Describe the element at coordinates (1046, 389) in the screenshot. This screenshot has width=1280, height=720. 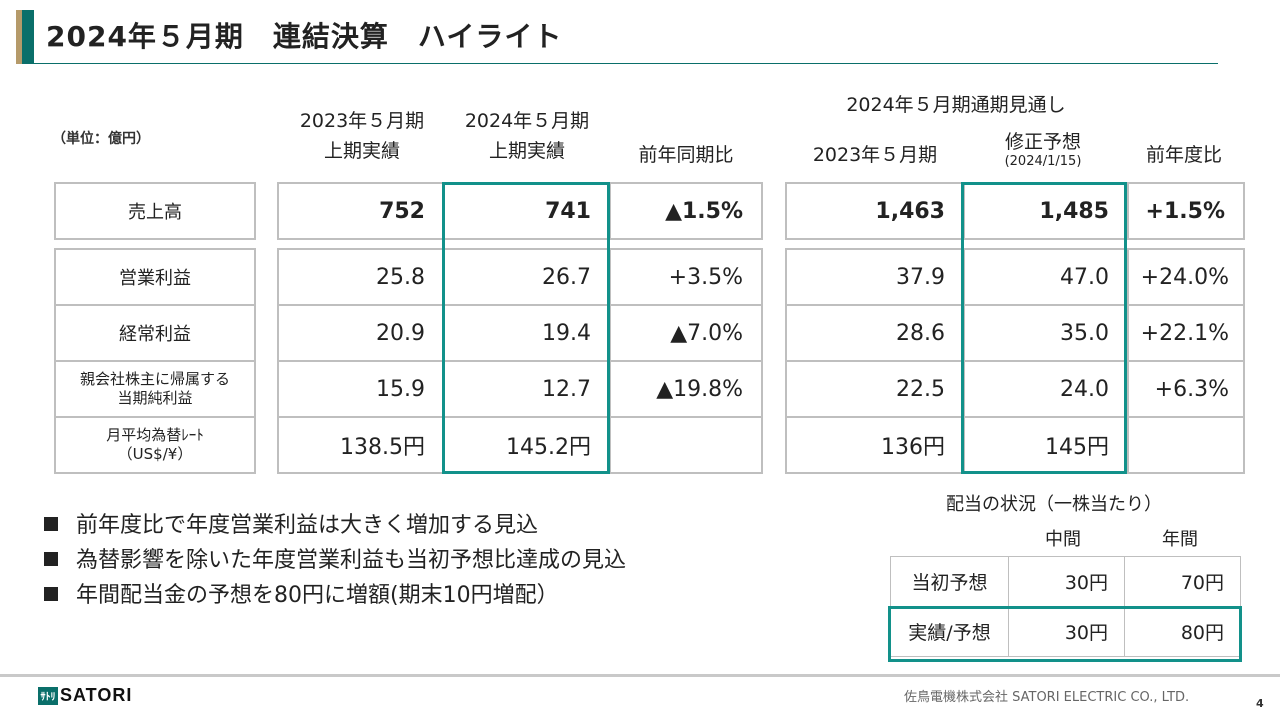
I see `cell-value: 24.0` at that location.